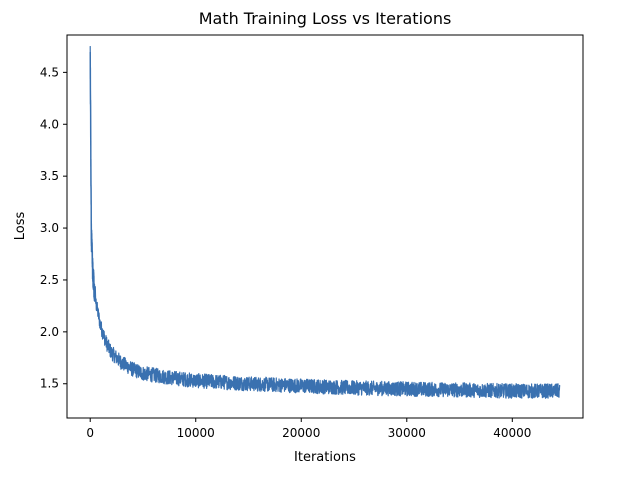  Describe the element at coordinates (325, 457) in the screenshot. I see `x-axis-label: Iterations` at that location.